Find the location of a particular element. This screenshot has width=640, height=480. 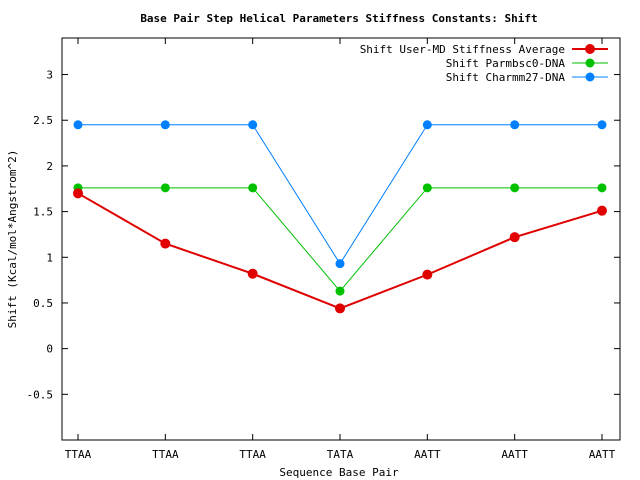

y-tick-label: 0 is located at coordinates (49, 349).